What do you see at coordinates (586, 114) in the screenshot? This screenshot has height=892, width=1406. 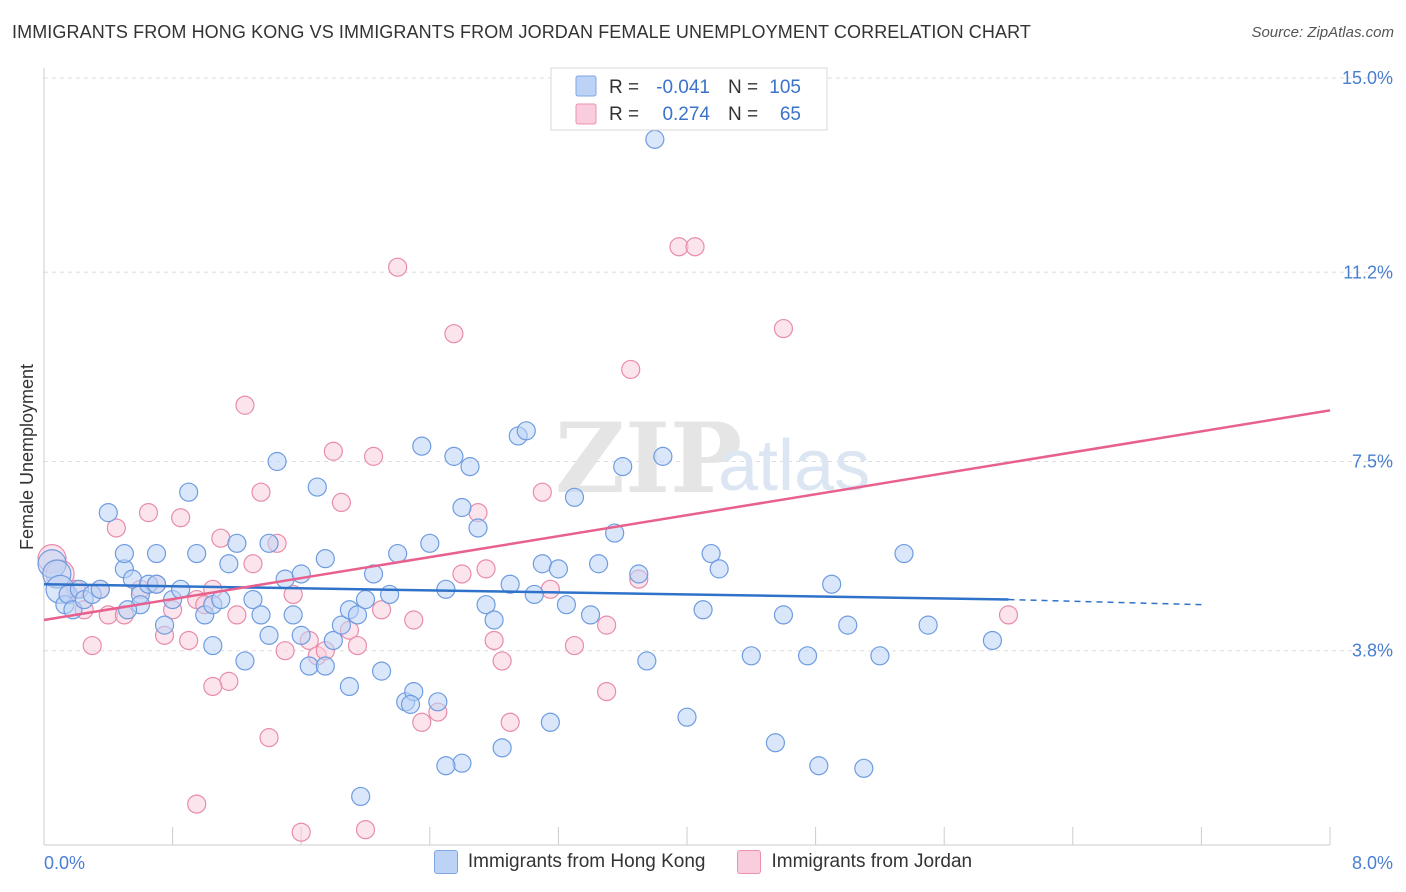 I see `stats-legend-swatch-pink` at bounding box center [586, 114].